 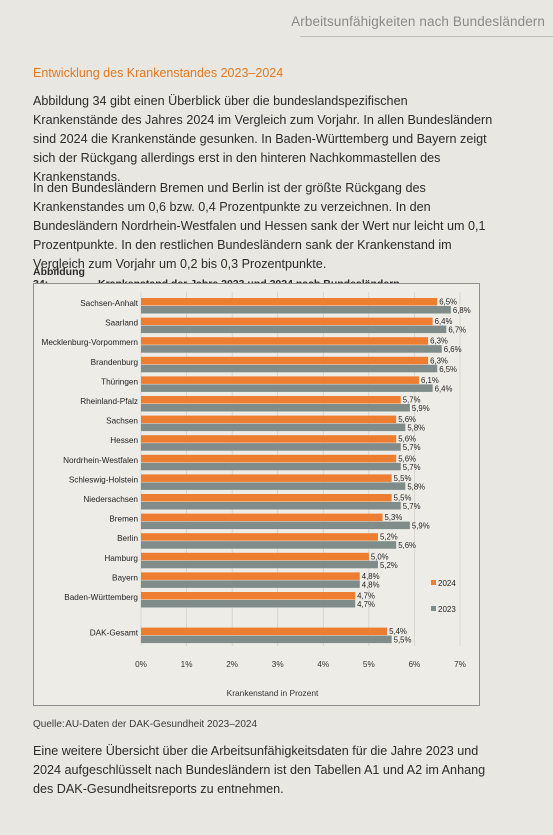 What do you see at coordinates (119, 381) in the screenshot?
I see `category-label: Thüringen` at bounding box center [119, 381].